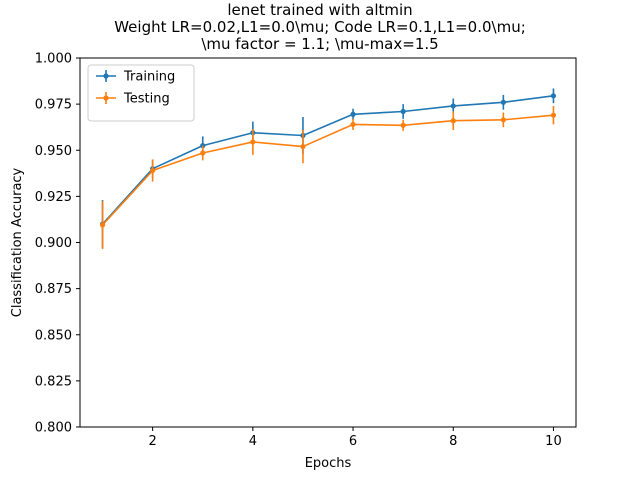  Describe the element at coordinates (53, 59) in the screenshot. I see `y-tick-label: 1.000` at that location.